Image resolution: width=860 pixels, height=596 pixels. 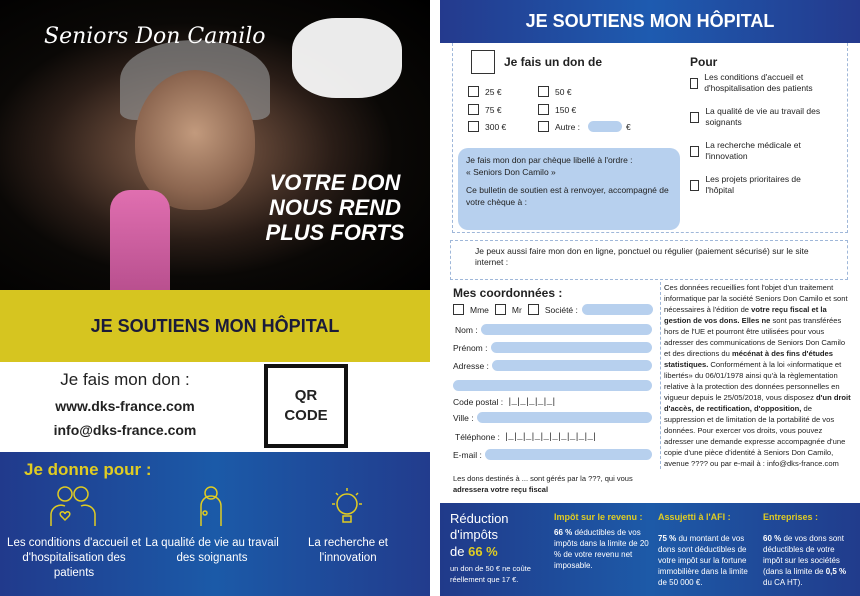 I want to click on civ-label: Mr, so click(x=516, y=309).